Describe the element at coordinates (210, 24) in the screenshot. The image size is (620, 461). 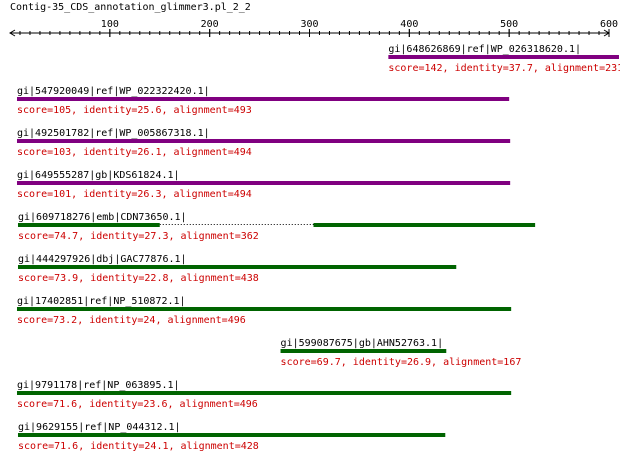
I see `ruler-tick-label: 200` at that location.